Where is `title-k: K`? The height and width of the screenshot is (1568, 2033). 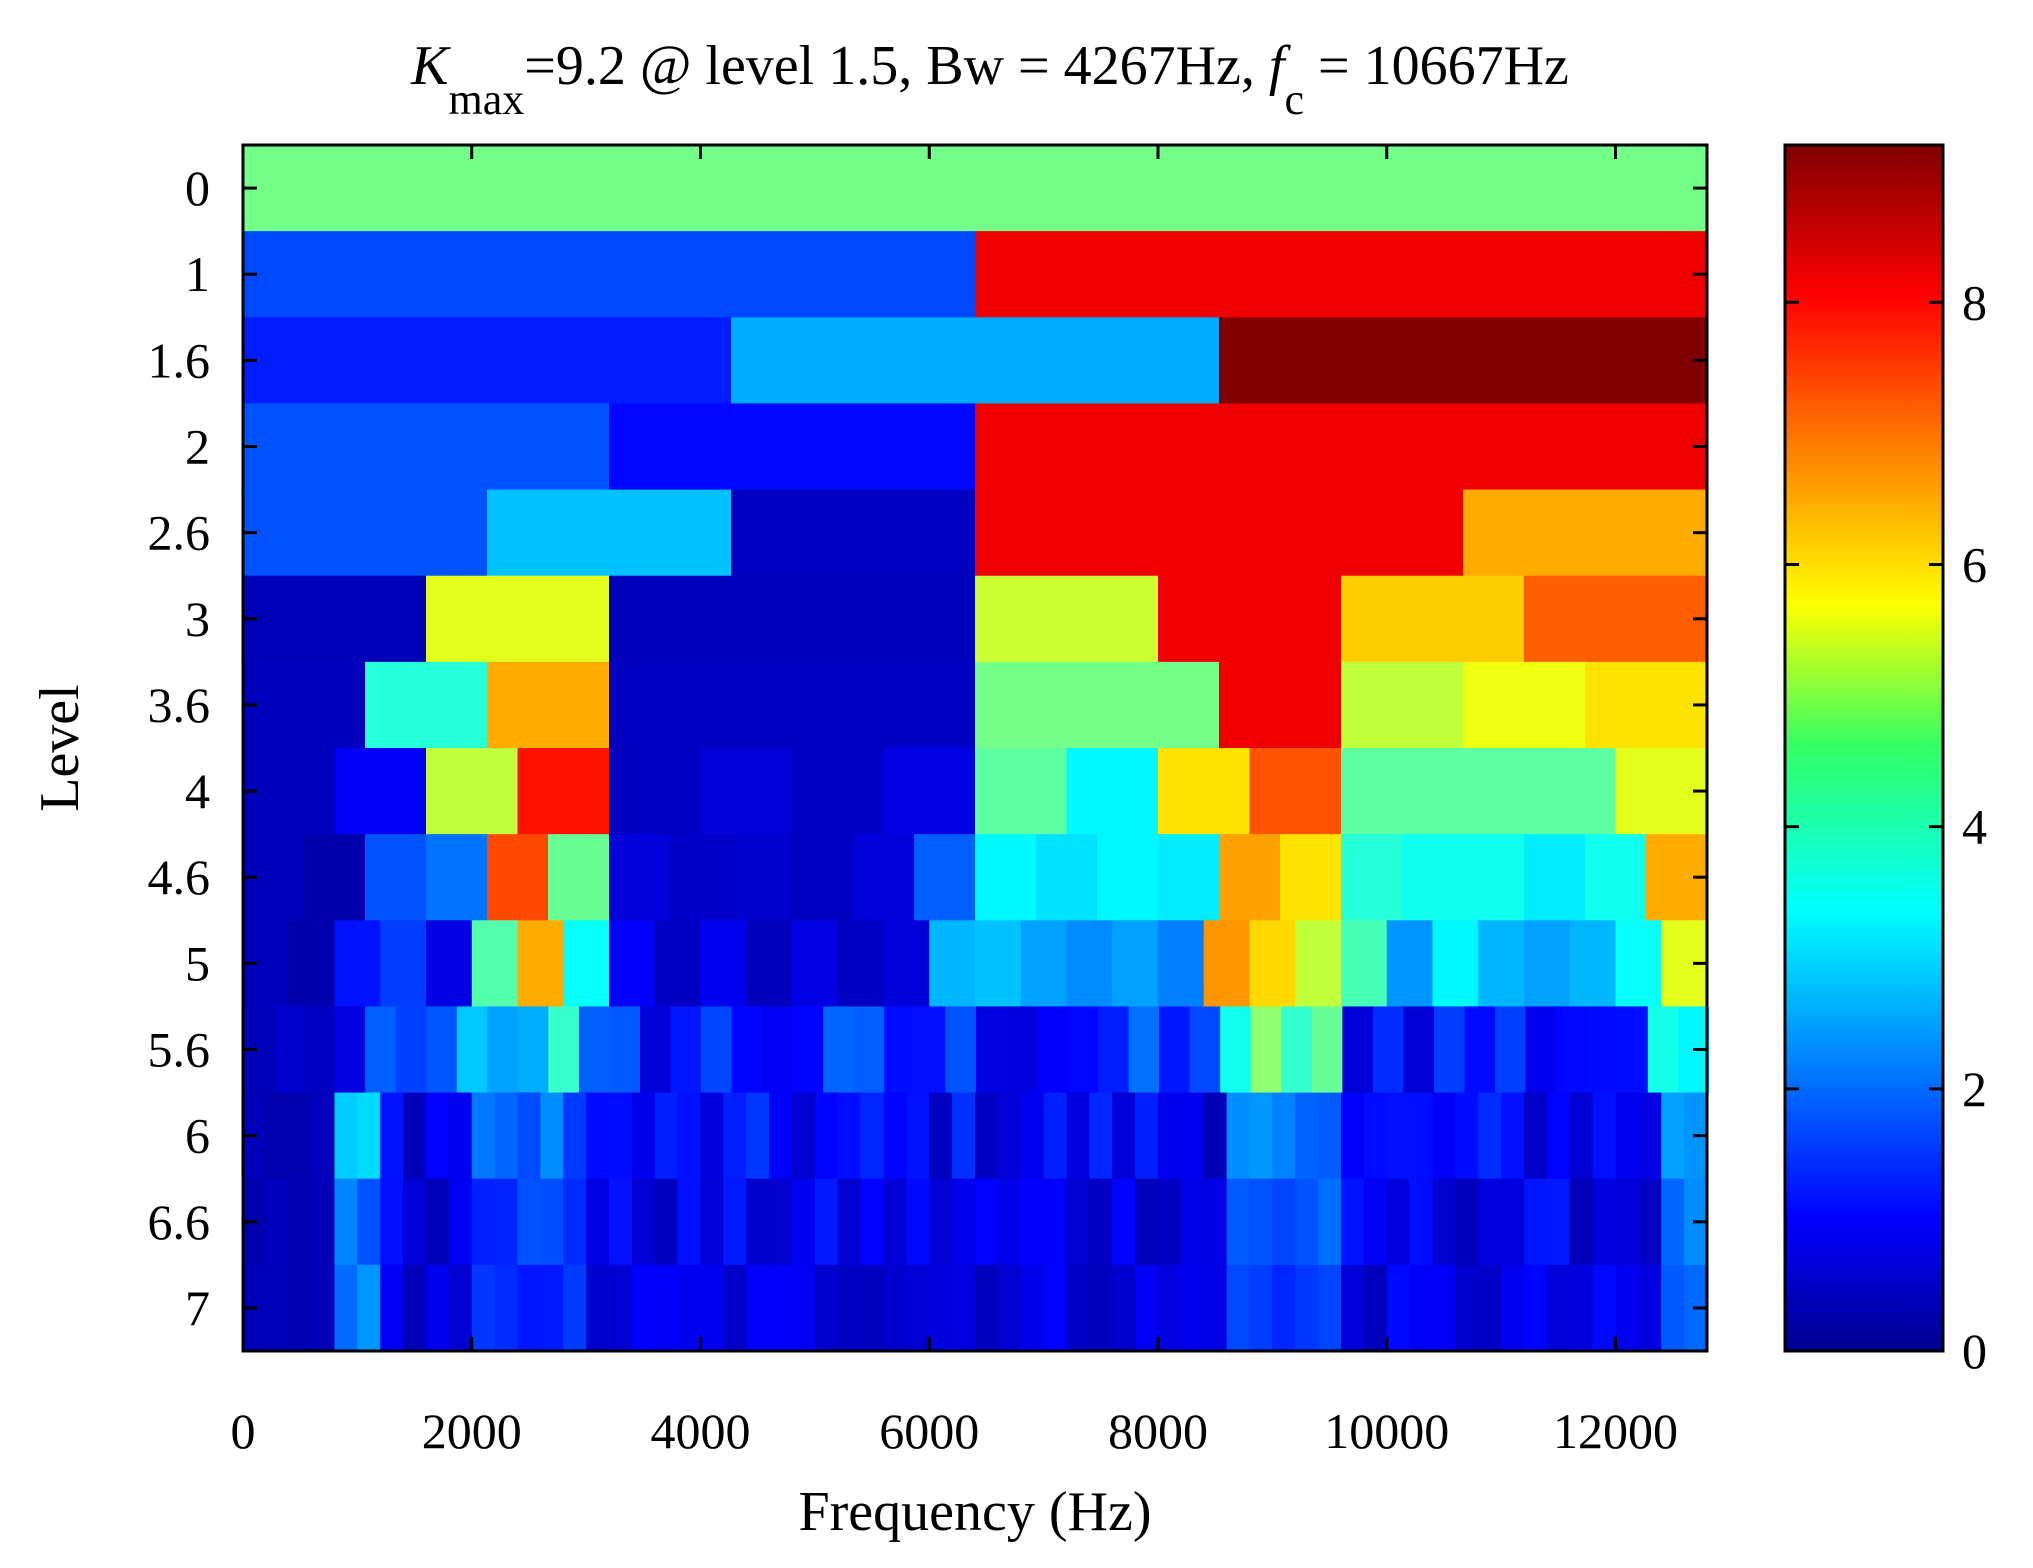 title-k: K is located at coordinates (430, 66).